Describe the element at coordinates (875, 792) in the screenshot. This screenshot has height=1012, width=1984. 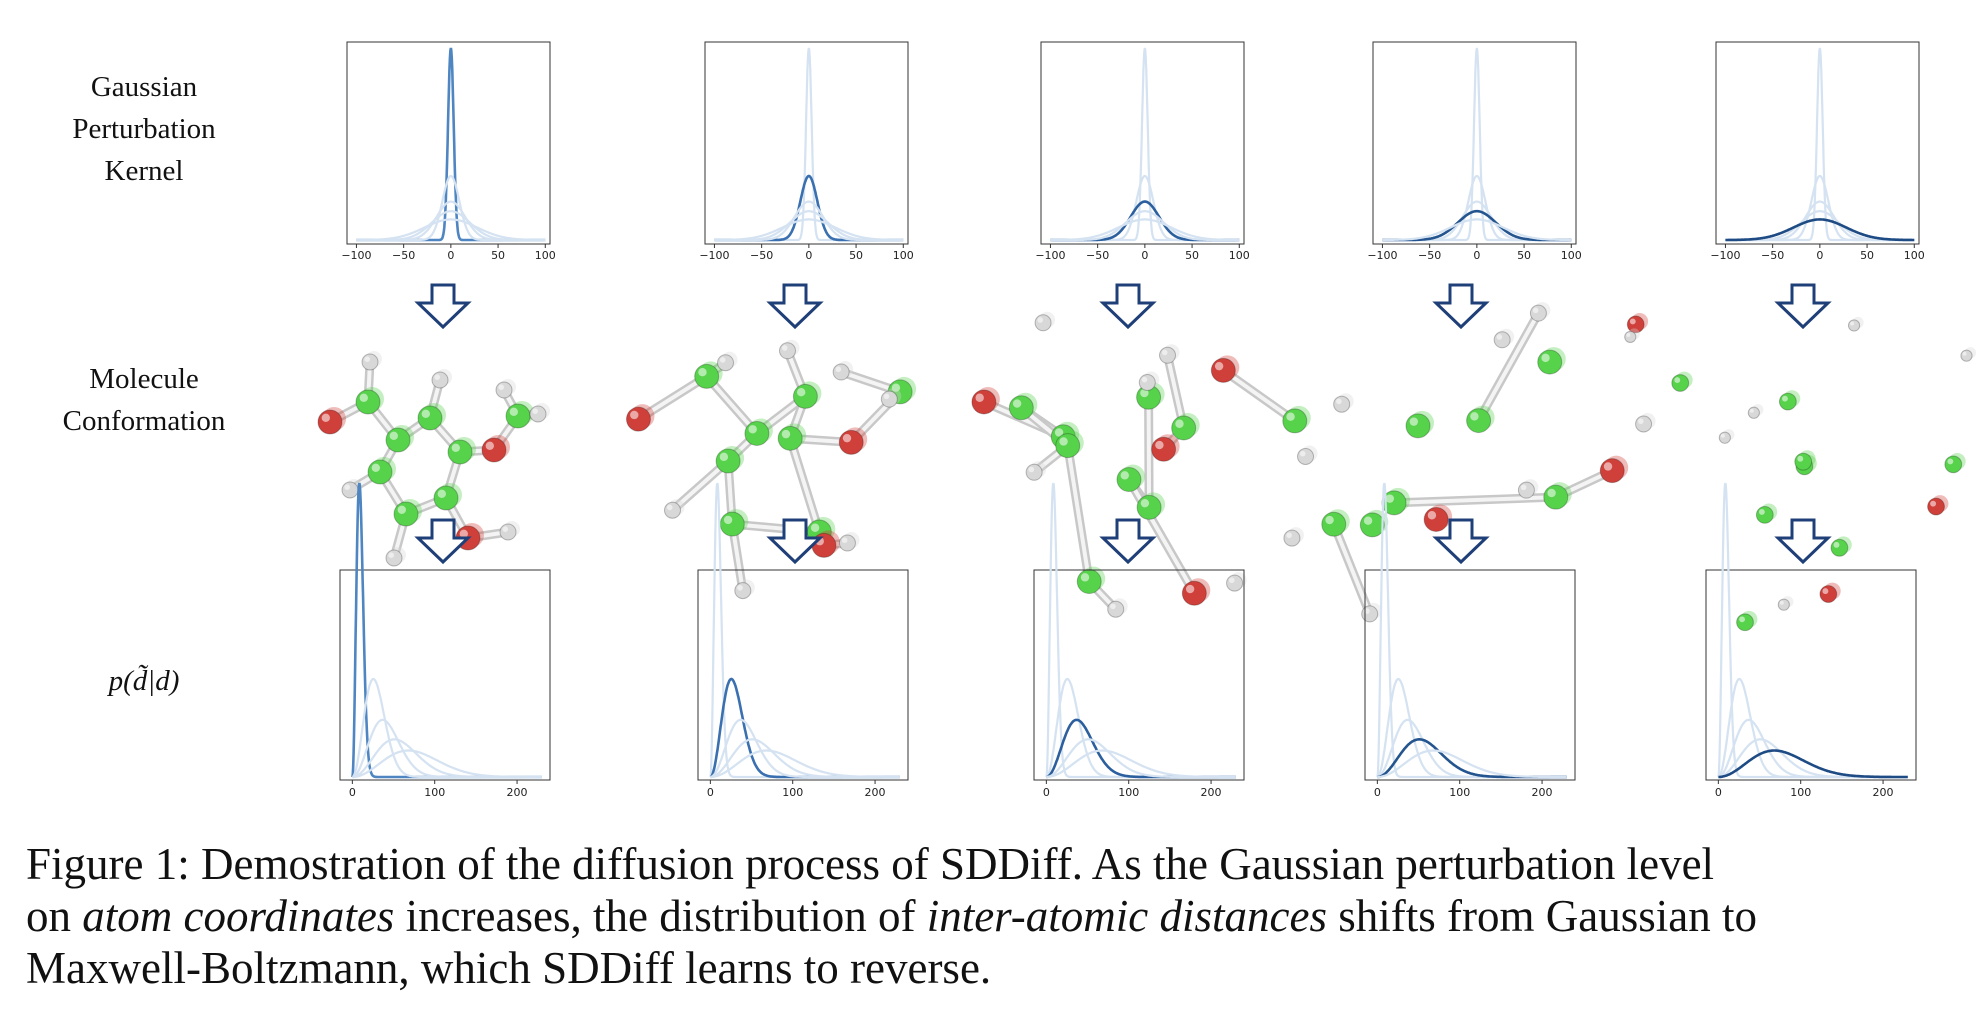
I see `x-tick-label: 200` at that location.